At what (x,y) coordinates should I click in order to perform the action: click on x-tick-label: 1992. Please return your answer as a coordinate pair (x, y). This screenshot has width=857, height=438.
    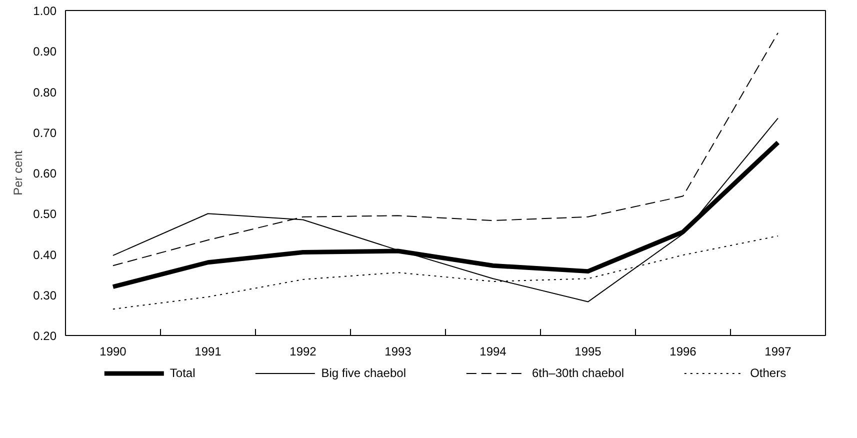
    Looking at the image, I should click on (303, 351).